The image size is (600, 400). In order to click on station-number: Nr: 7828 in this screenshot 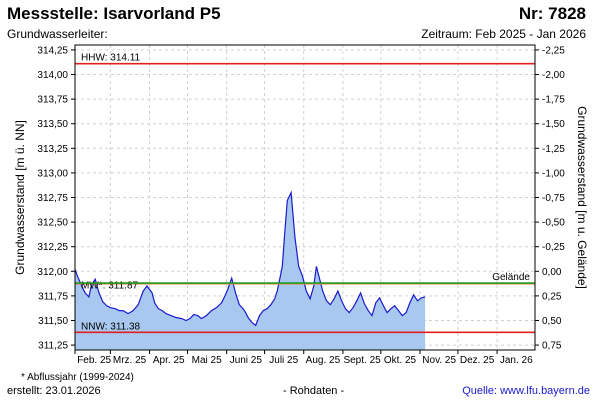, I will do `click(552, 13)`.